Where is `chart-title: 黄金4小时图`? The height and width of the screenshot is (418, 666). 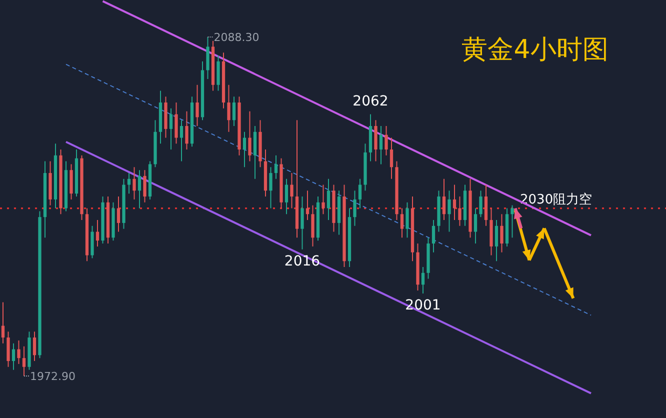 chart-title: 黄金4小时图 is located at coordinates (535, 50).